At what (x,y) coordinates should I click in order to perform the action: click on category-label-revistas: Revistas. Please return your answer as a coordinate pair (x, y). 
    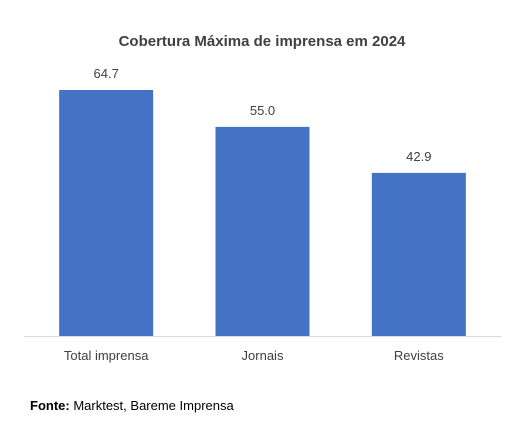
    Looking at the image, I should click on (419, 355).